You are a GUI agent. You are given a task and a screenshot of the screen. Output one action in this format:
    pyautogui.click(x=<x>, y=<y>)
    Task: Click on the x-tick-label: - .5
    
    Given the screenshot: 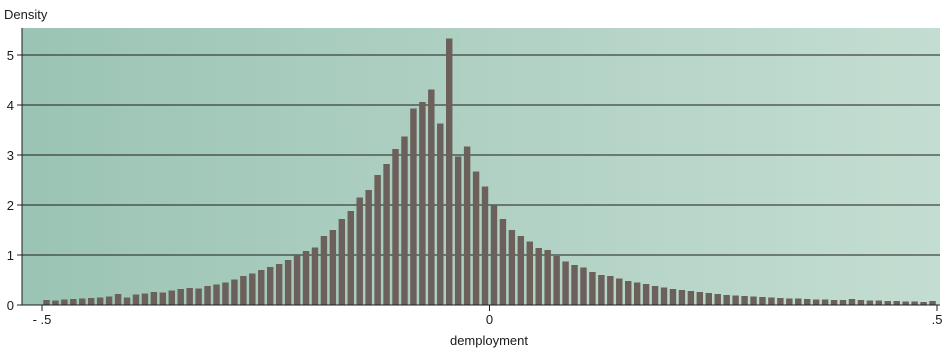 What is the action you would take?
    pyautogui.click(x=42, y=319)
    